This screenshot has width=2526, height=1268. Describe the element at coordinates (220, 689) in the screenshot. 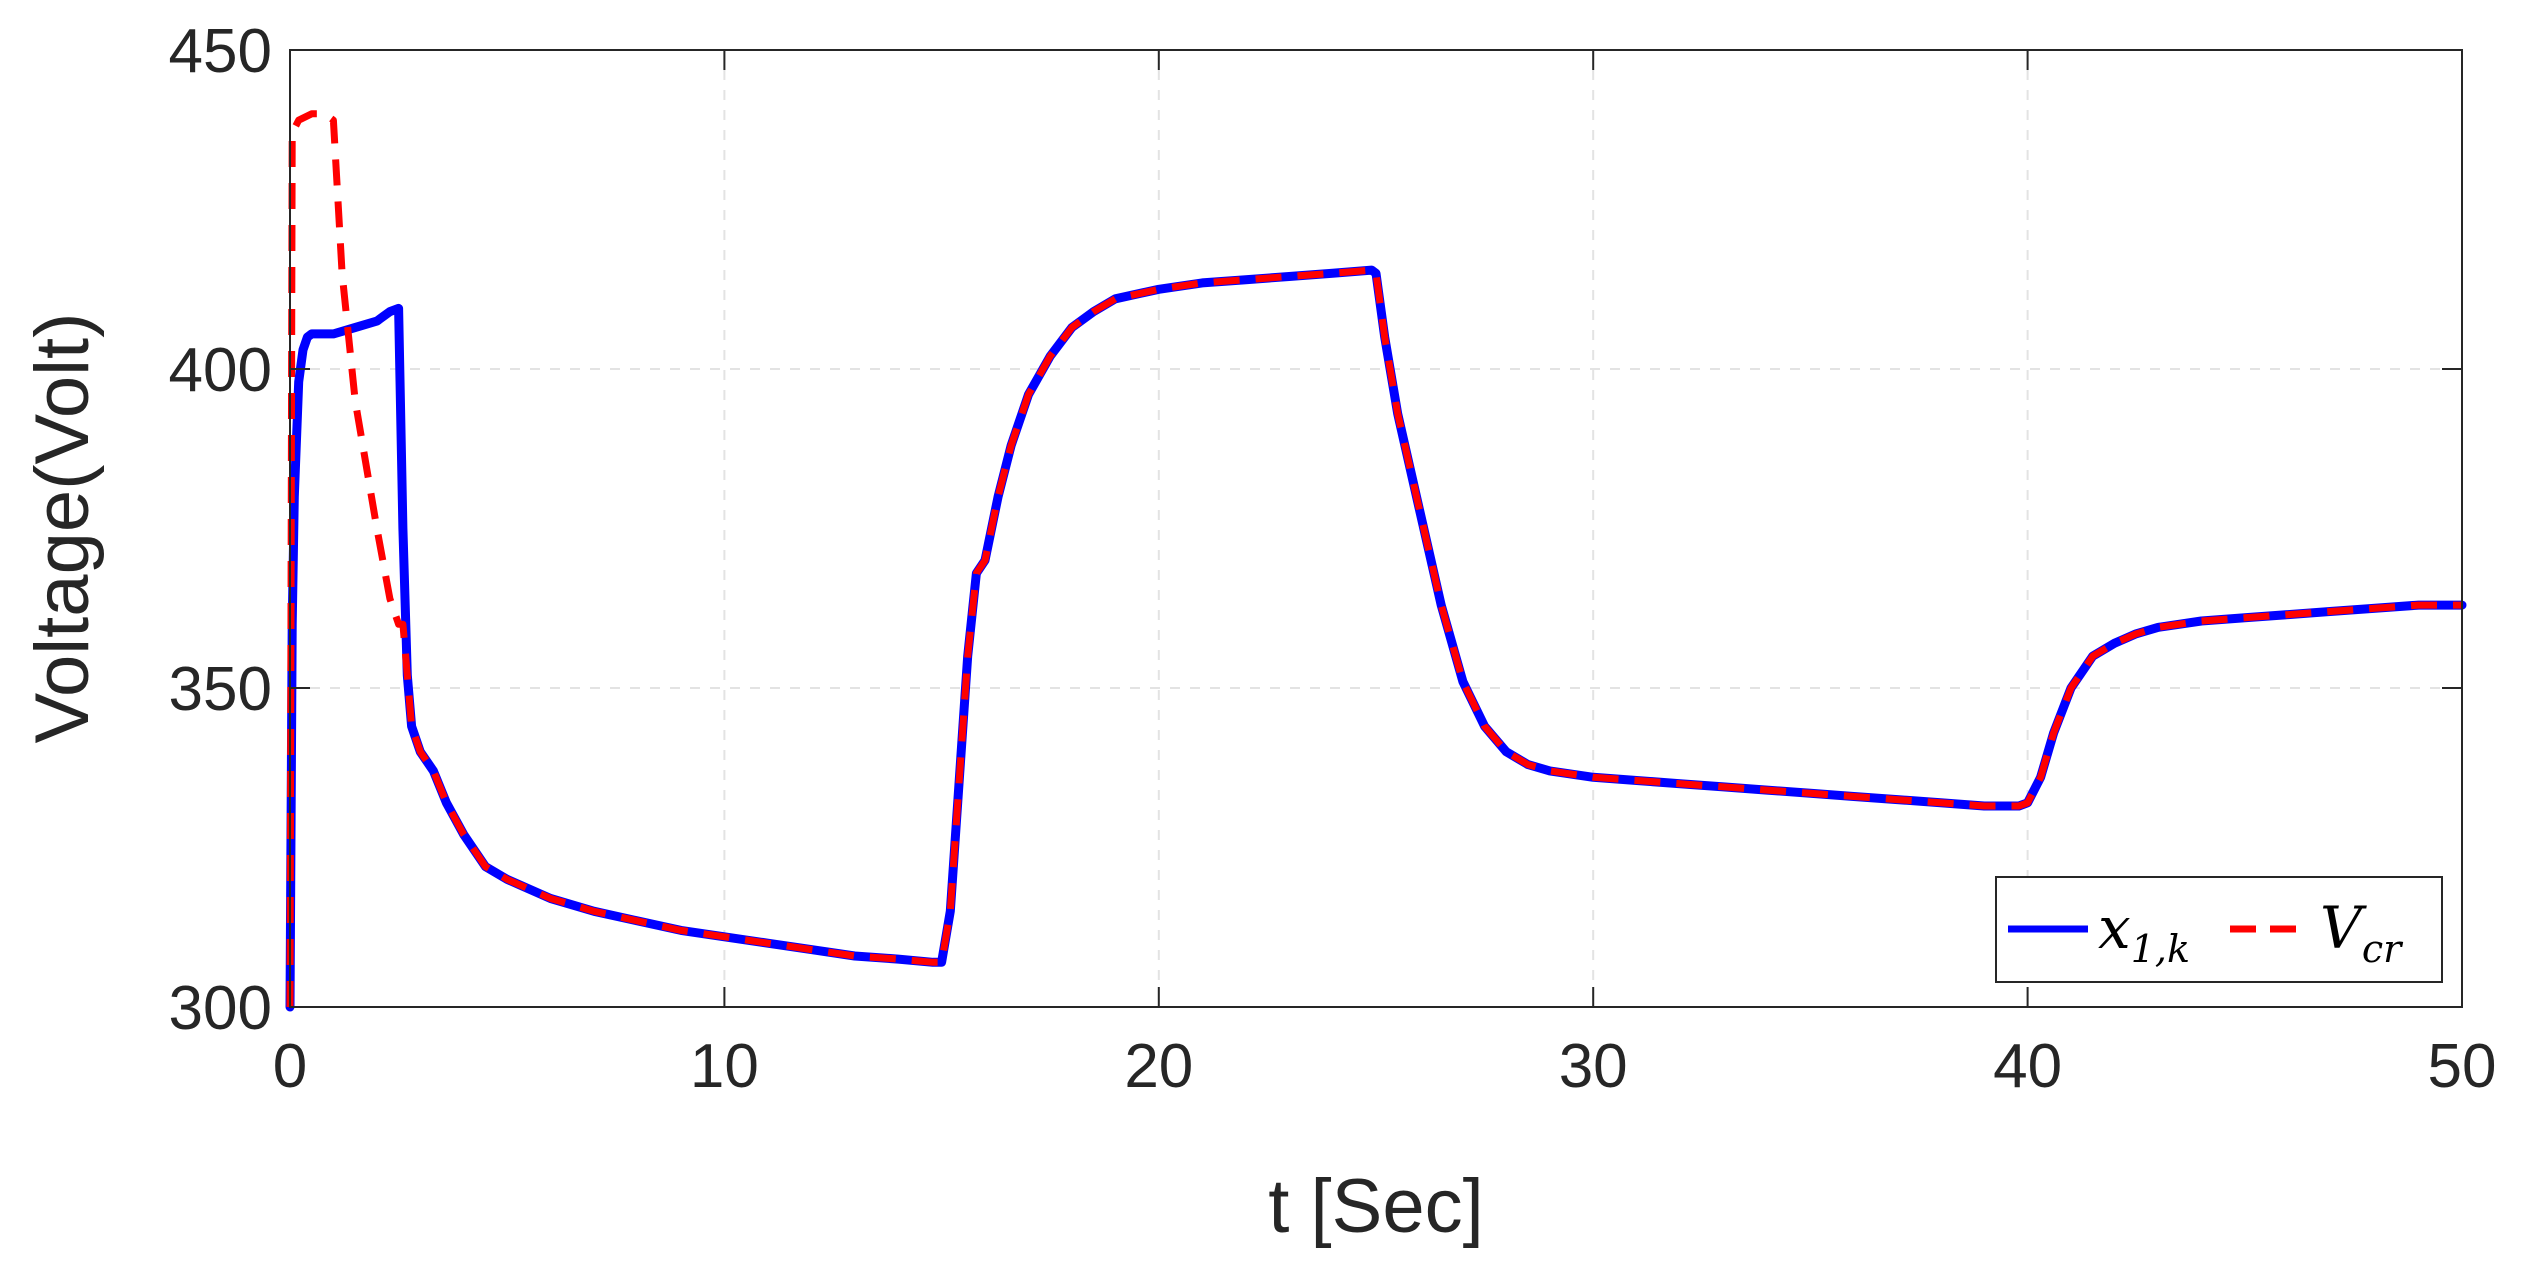

I see `y-tick-label: 350` at that location.